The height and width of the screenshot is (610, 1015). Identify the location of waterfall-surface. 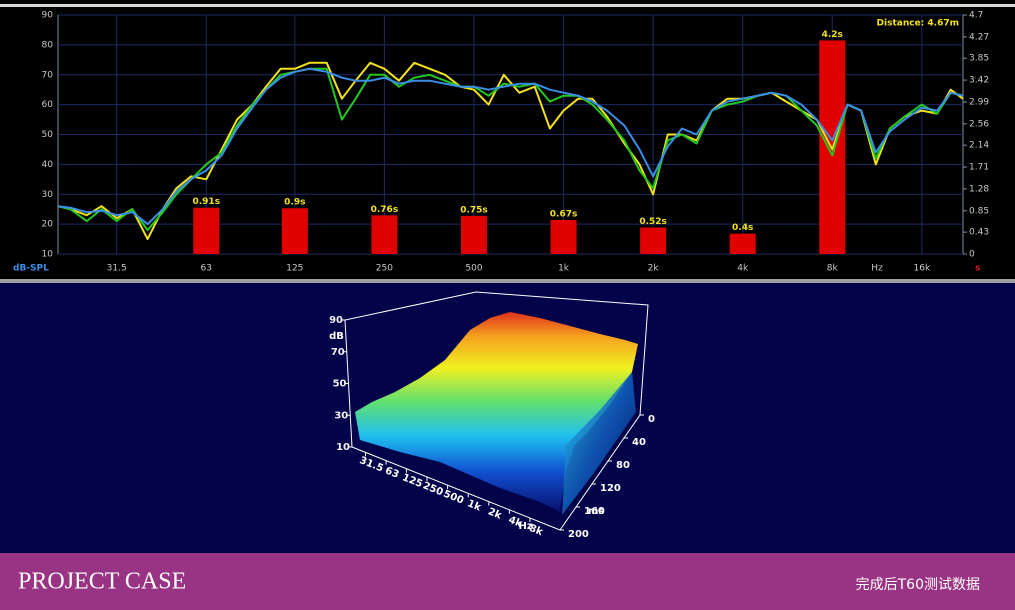
(496, 413).